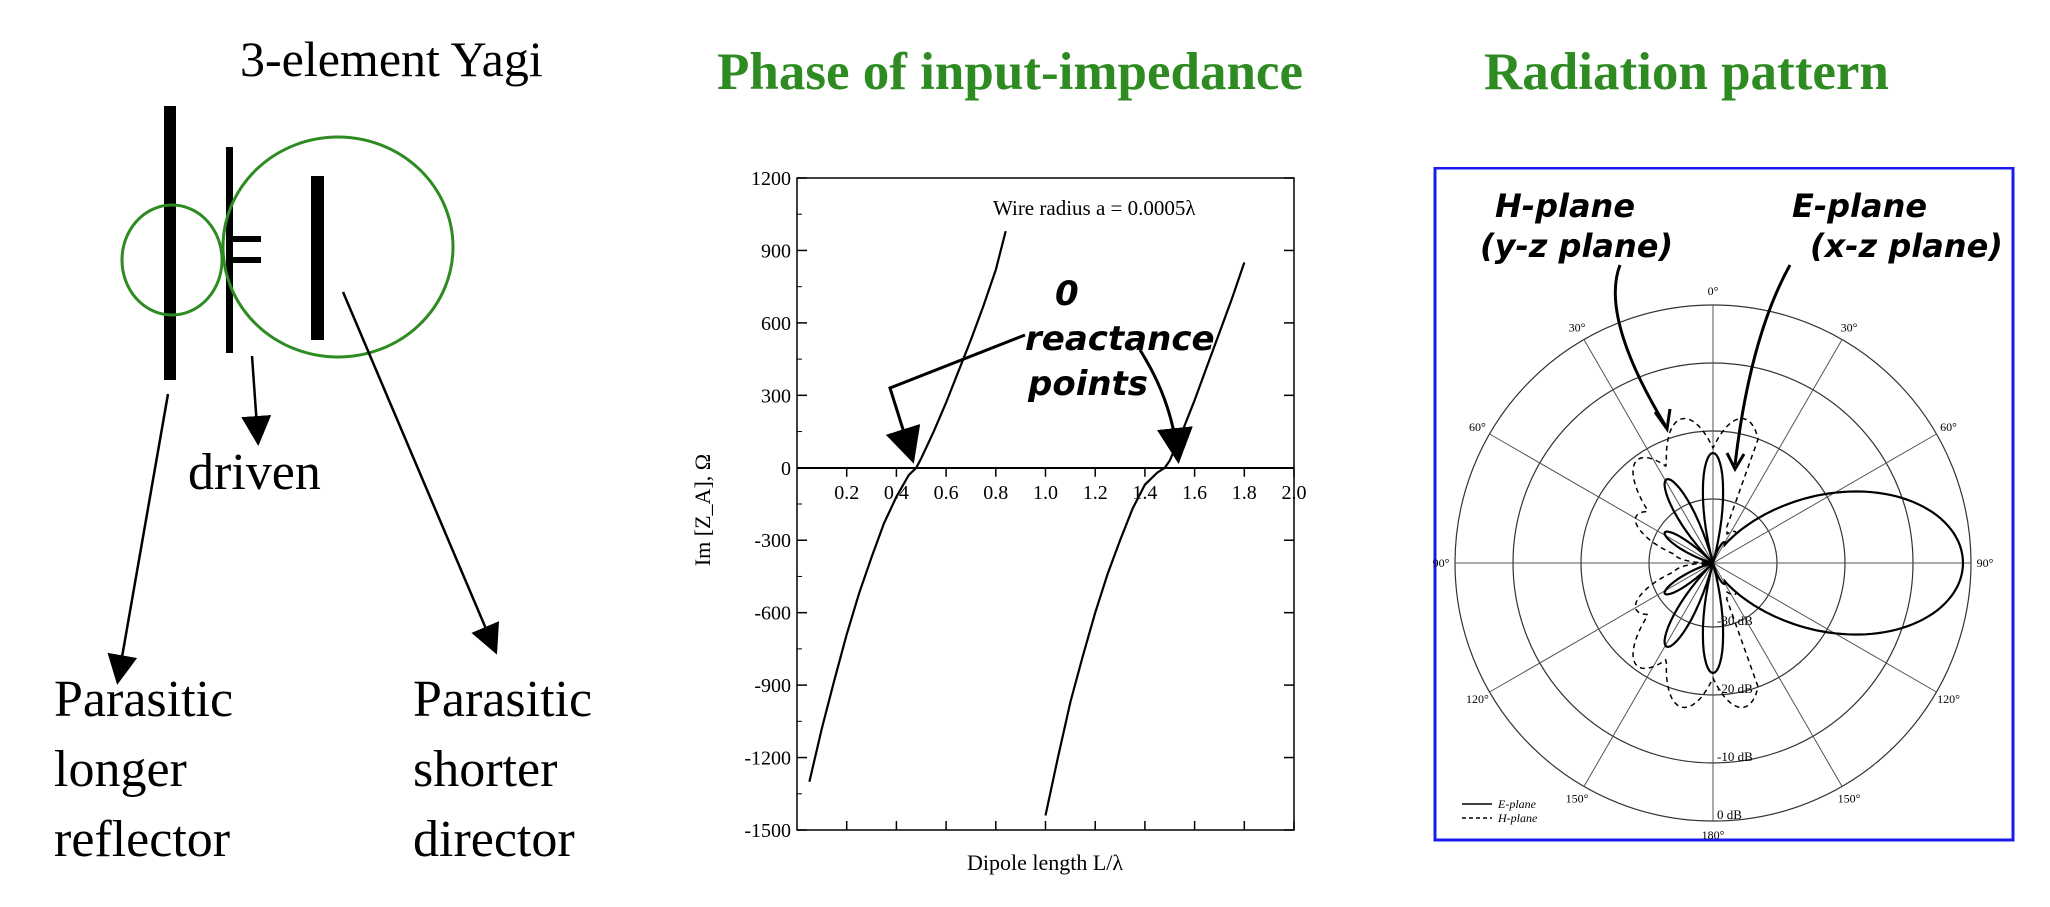  What do you see at coordinates (955, 398) in the screenshot?
I see `note-arrow-left` at bounding box center [955, 398].